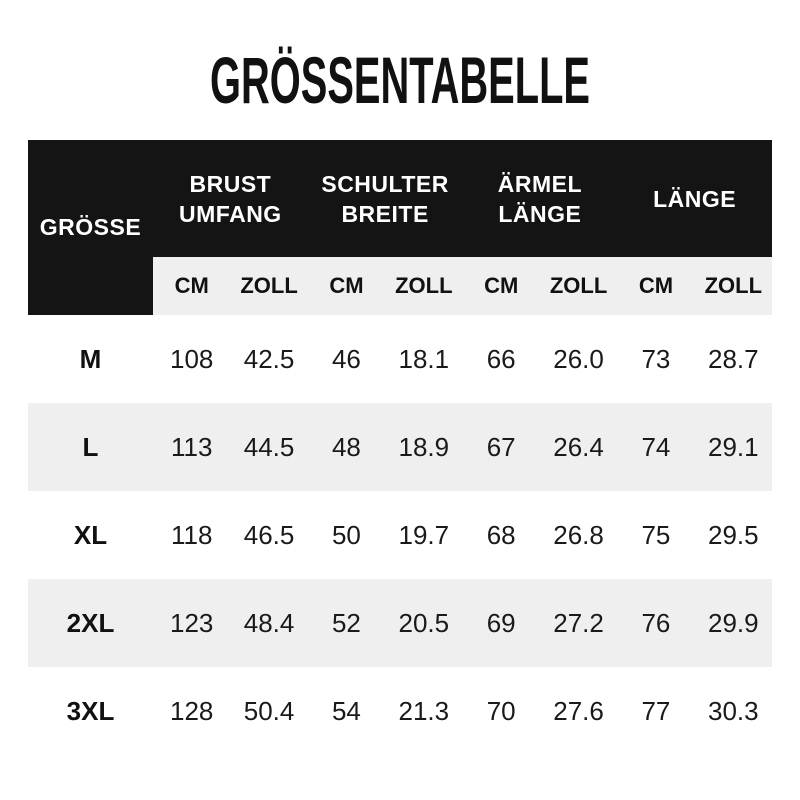  I want to click on value-cell: 26.0, so click(578, 358).